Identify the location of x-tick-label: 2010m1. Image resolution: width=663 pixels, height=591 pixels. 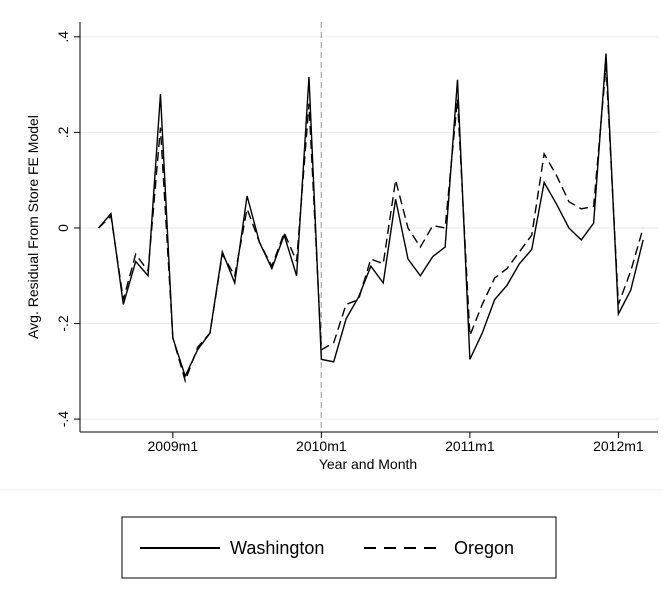
(321, 446).